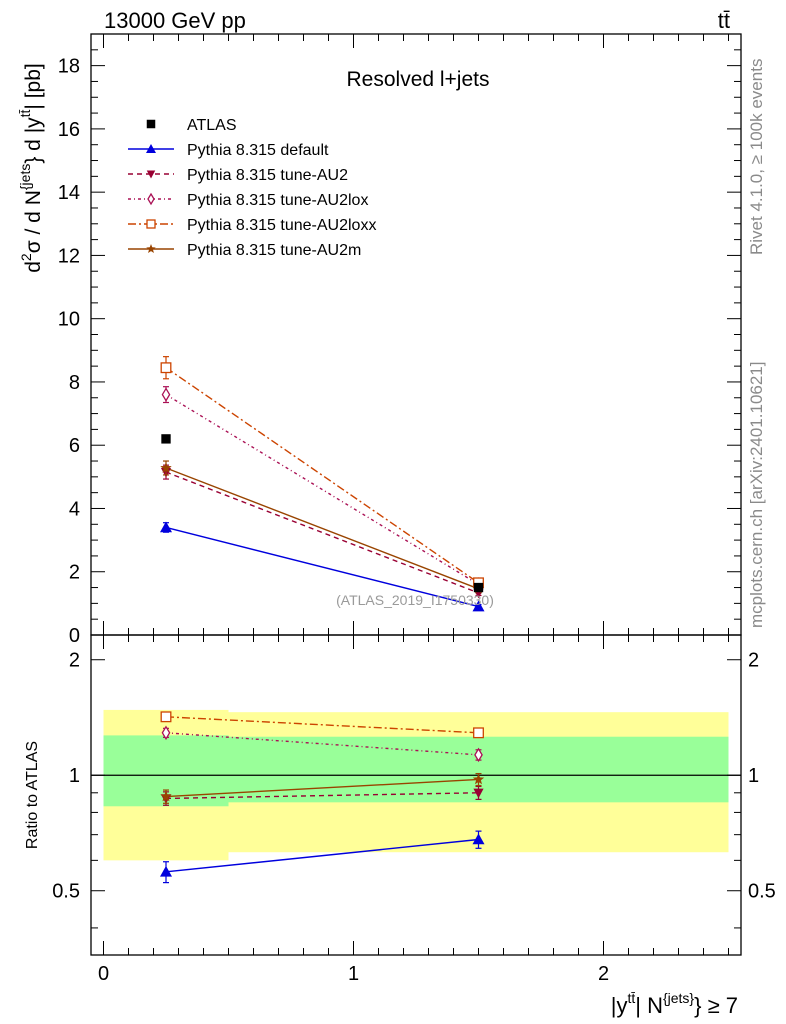  I want to click on xlabel-mid: | N, so click(649, 1005).